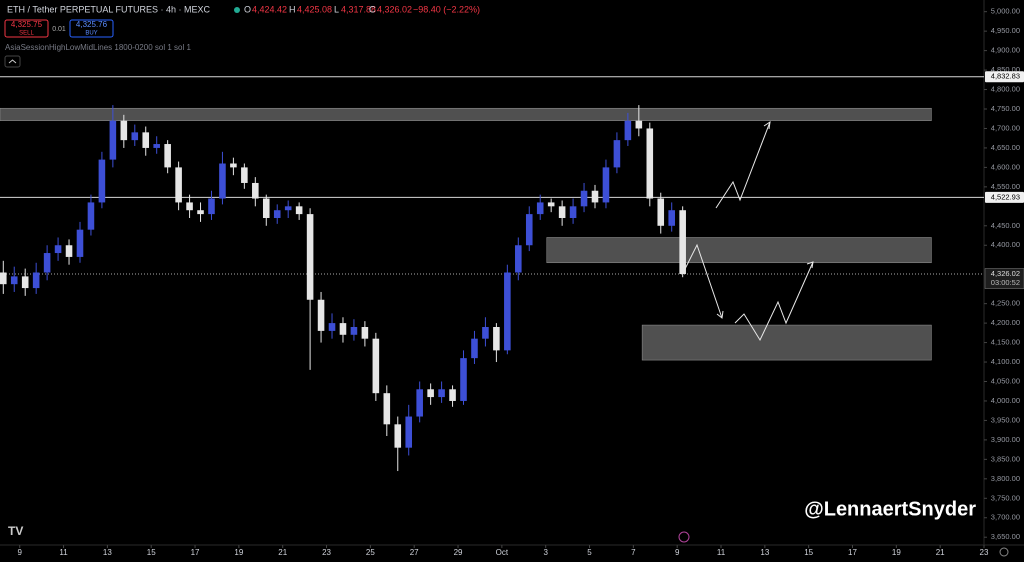 Image resolution: width=1024 pixels, height=562 pixels. What do you see at coordinates (1005, 439) in the screenshot?
I see `y-tick-label: 3,900.00` at bounding box center [1005, 439].